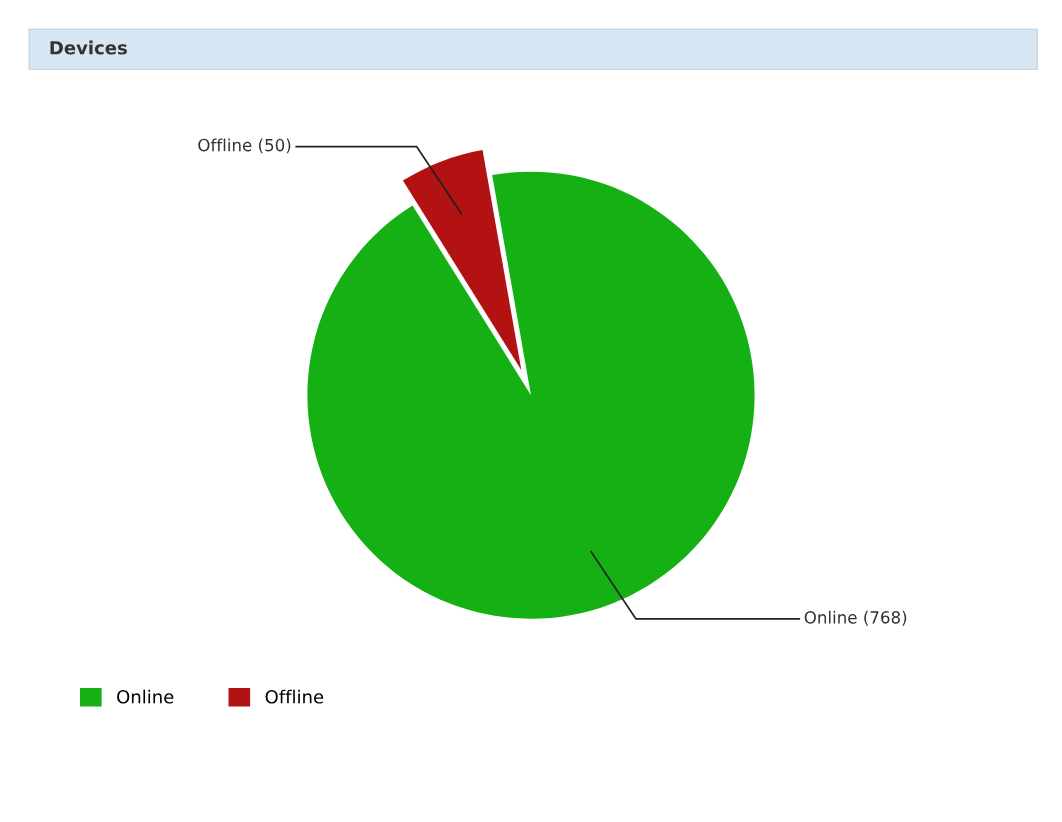 The height and width of the screenshot is (822, 1062). Describe the element at coordinates (88, 47) in the screenshot. I see `chart-title: Devices` at that location.